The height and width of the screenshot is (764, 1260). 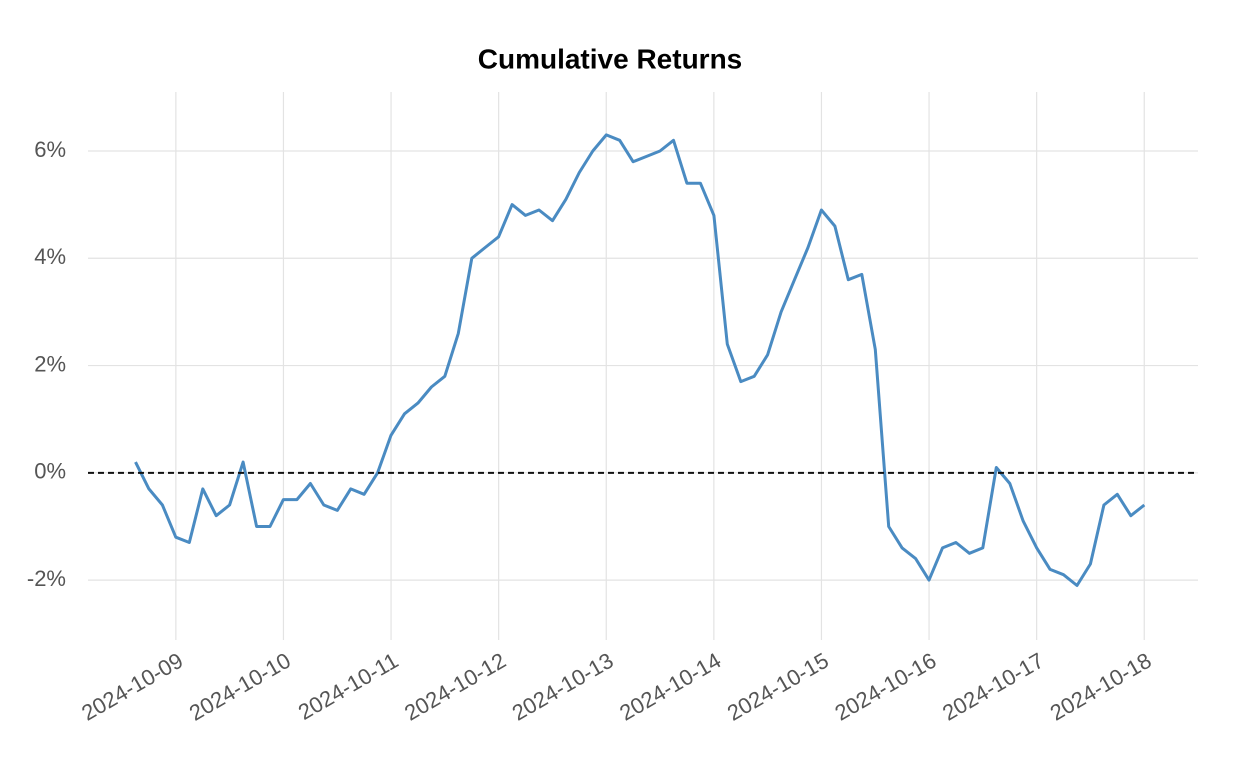 What do you see at coordinates (50, 149) in the screenshot?
I see `y-tick-label: 6%` at bounding box center [50, 149].